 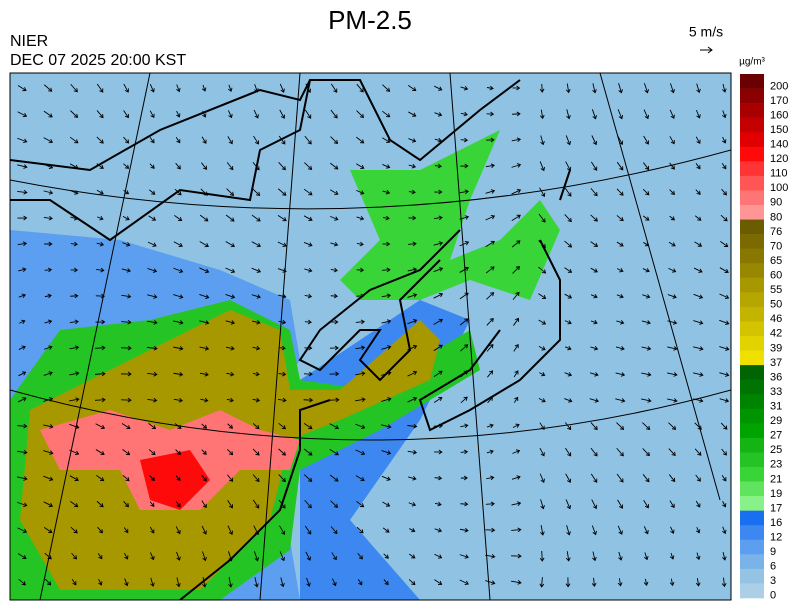 What do you see at coordinates (773, 567) in the screenshot?
I see `colorbar-label: 6` at bounding box center [773, 567].